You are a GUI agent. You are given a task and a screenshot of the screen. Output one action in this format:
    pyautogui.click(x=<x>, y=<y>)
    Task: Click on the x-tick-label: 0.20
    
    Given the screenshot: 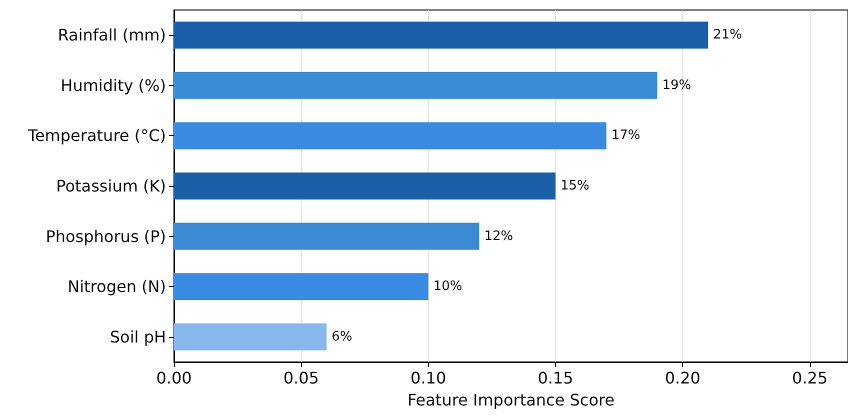 What is the action you would take?
    pyautogui.click(x=682, y=378)
    